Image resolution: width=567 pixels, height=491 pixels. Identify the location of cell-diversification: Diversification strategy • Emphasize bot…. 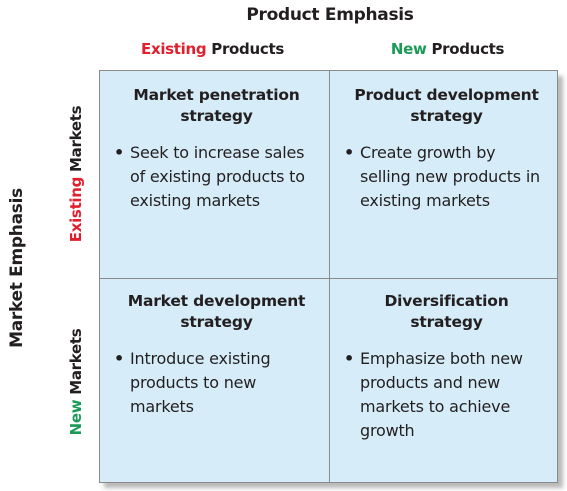
(444, 367).